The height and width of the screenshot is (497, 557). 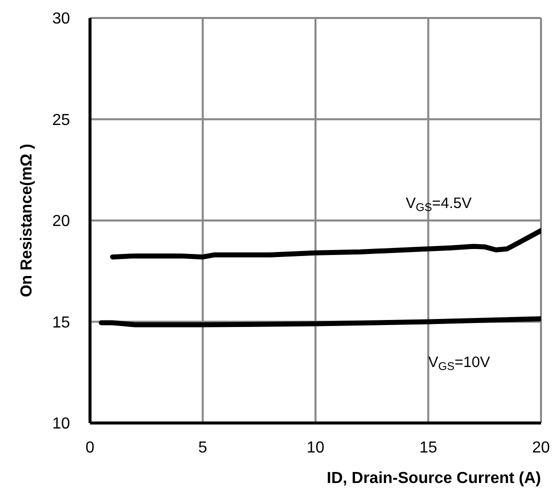 What do you see at coordinates (61, 323) in the screenshot?
I see `y-tick-label: 15` at bounding box center [61, 323].